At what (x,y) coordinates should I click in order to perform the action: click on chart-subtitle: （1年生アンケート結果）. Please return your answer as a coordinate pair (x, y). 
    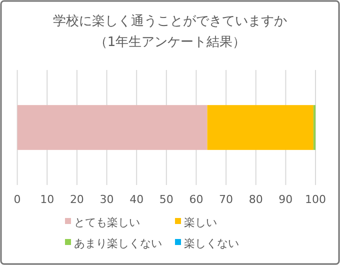
    Looking at the image, I should click on (170, 42).